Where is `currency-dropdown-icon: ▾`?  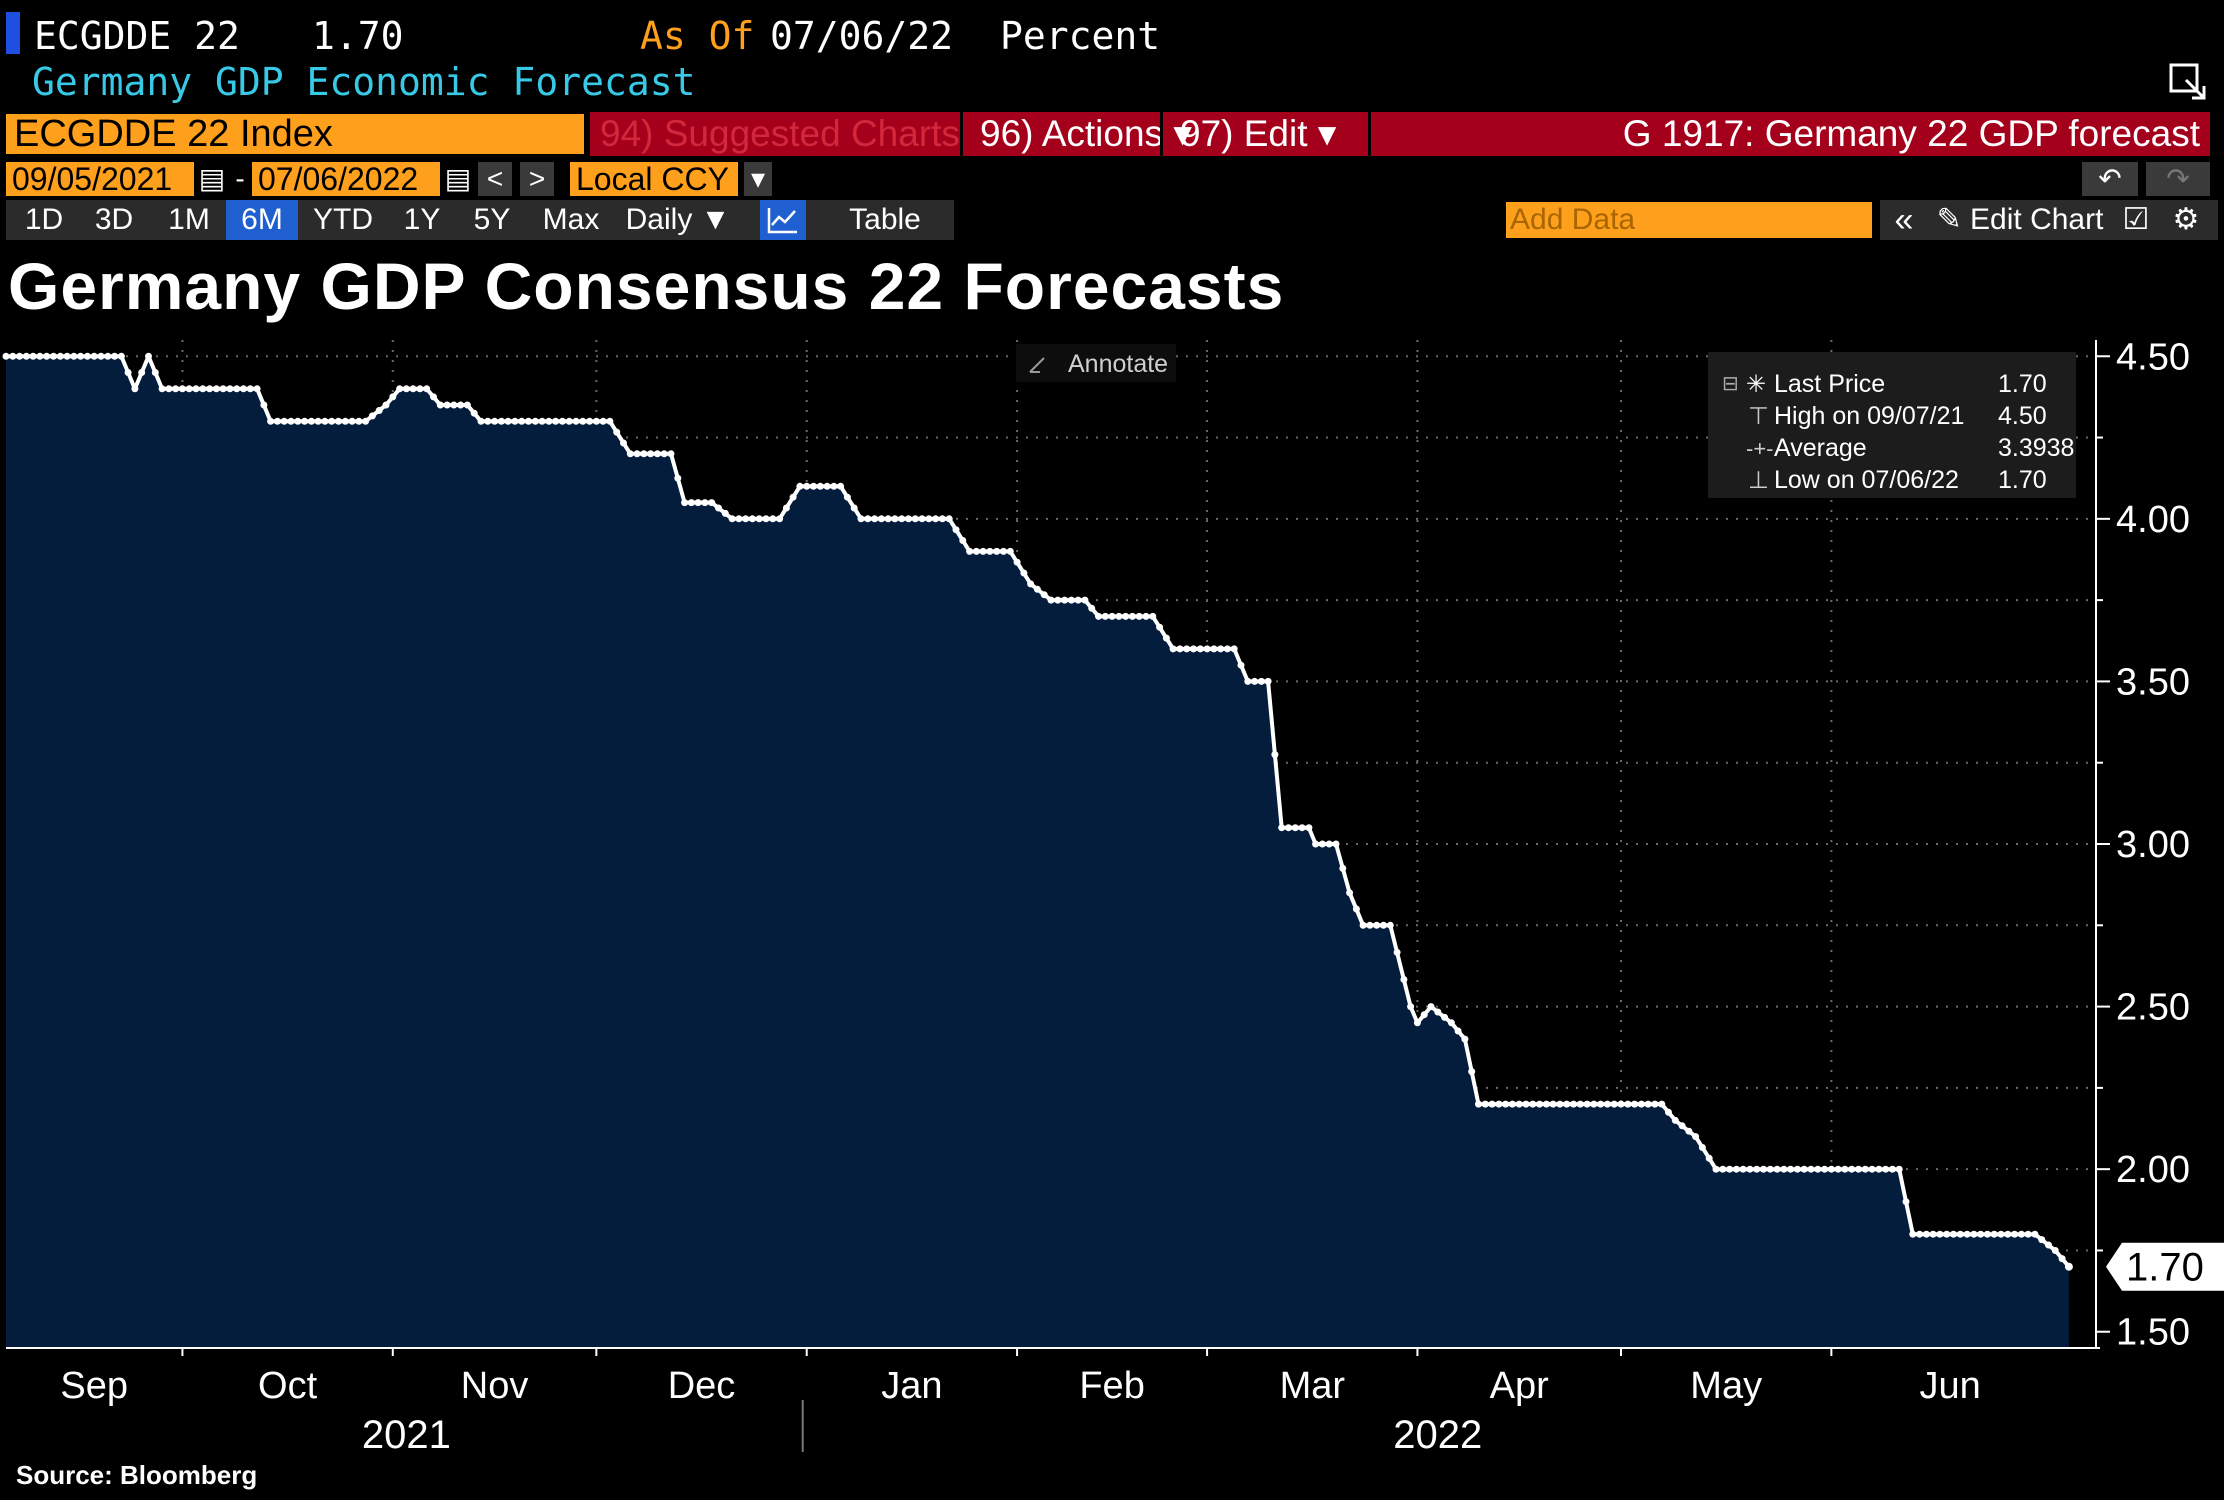 currency-dropdown-icon: ▾ is located at coordinates (758, 179).